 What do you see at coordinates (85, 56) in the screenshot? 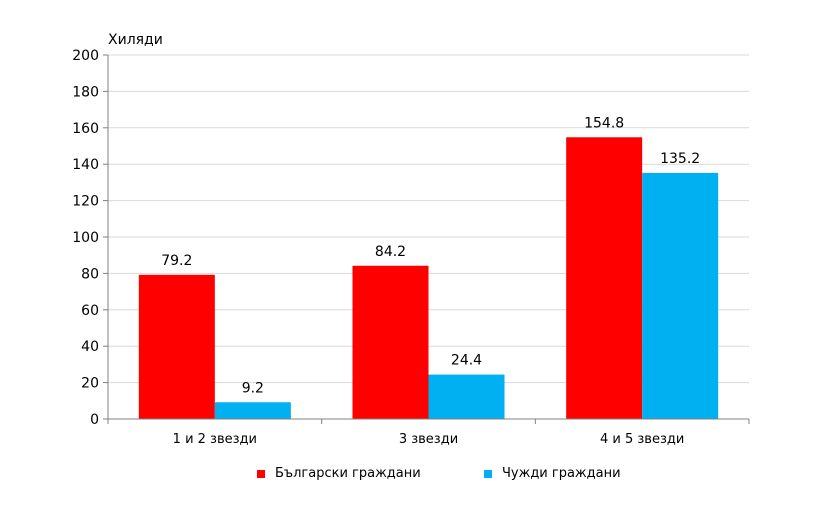
I see `y-tick-label: 200` at bounding box center [85, 56].